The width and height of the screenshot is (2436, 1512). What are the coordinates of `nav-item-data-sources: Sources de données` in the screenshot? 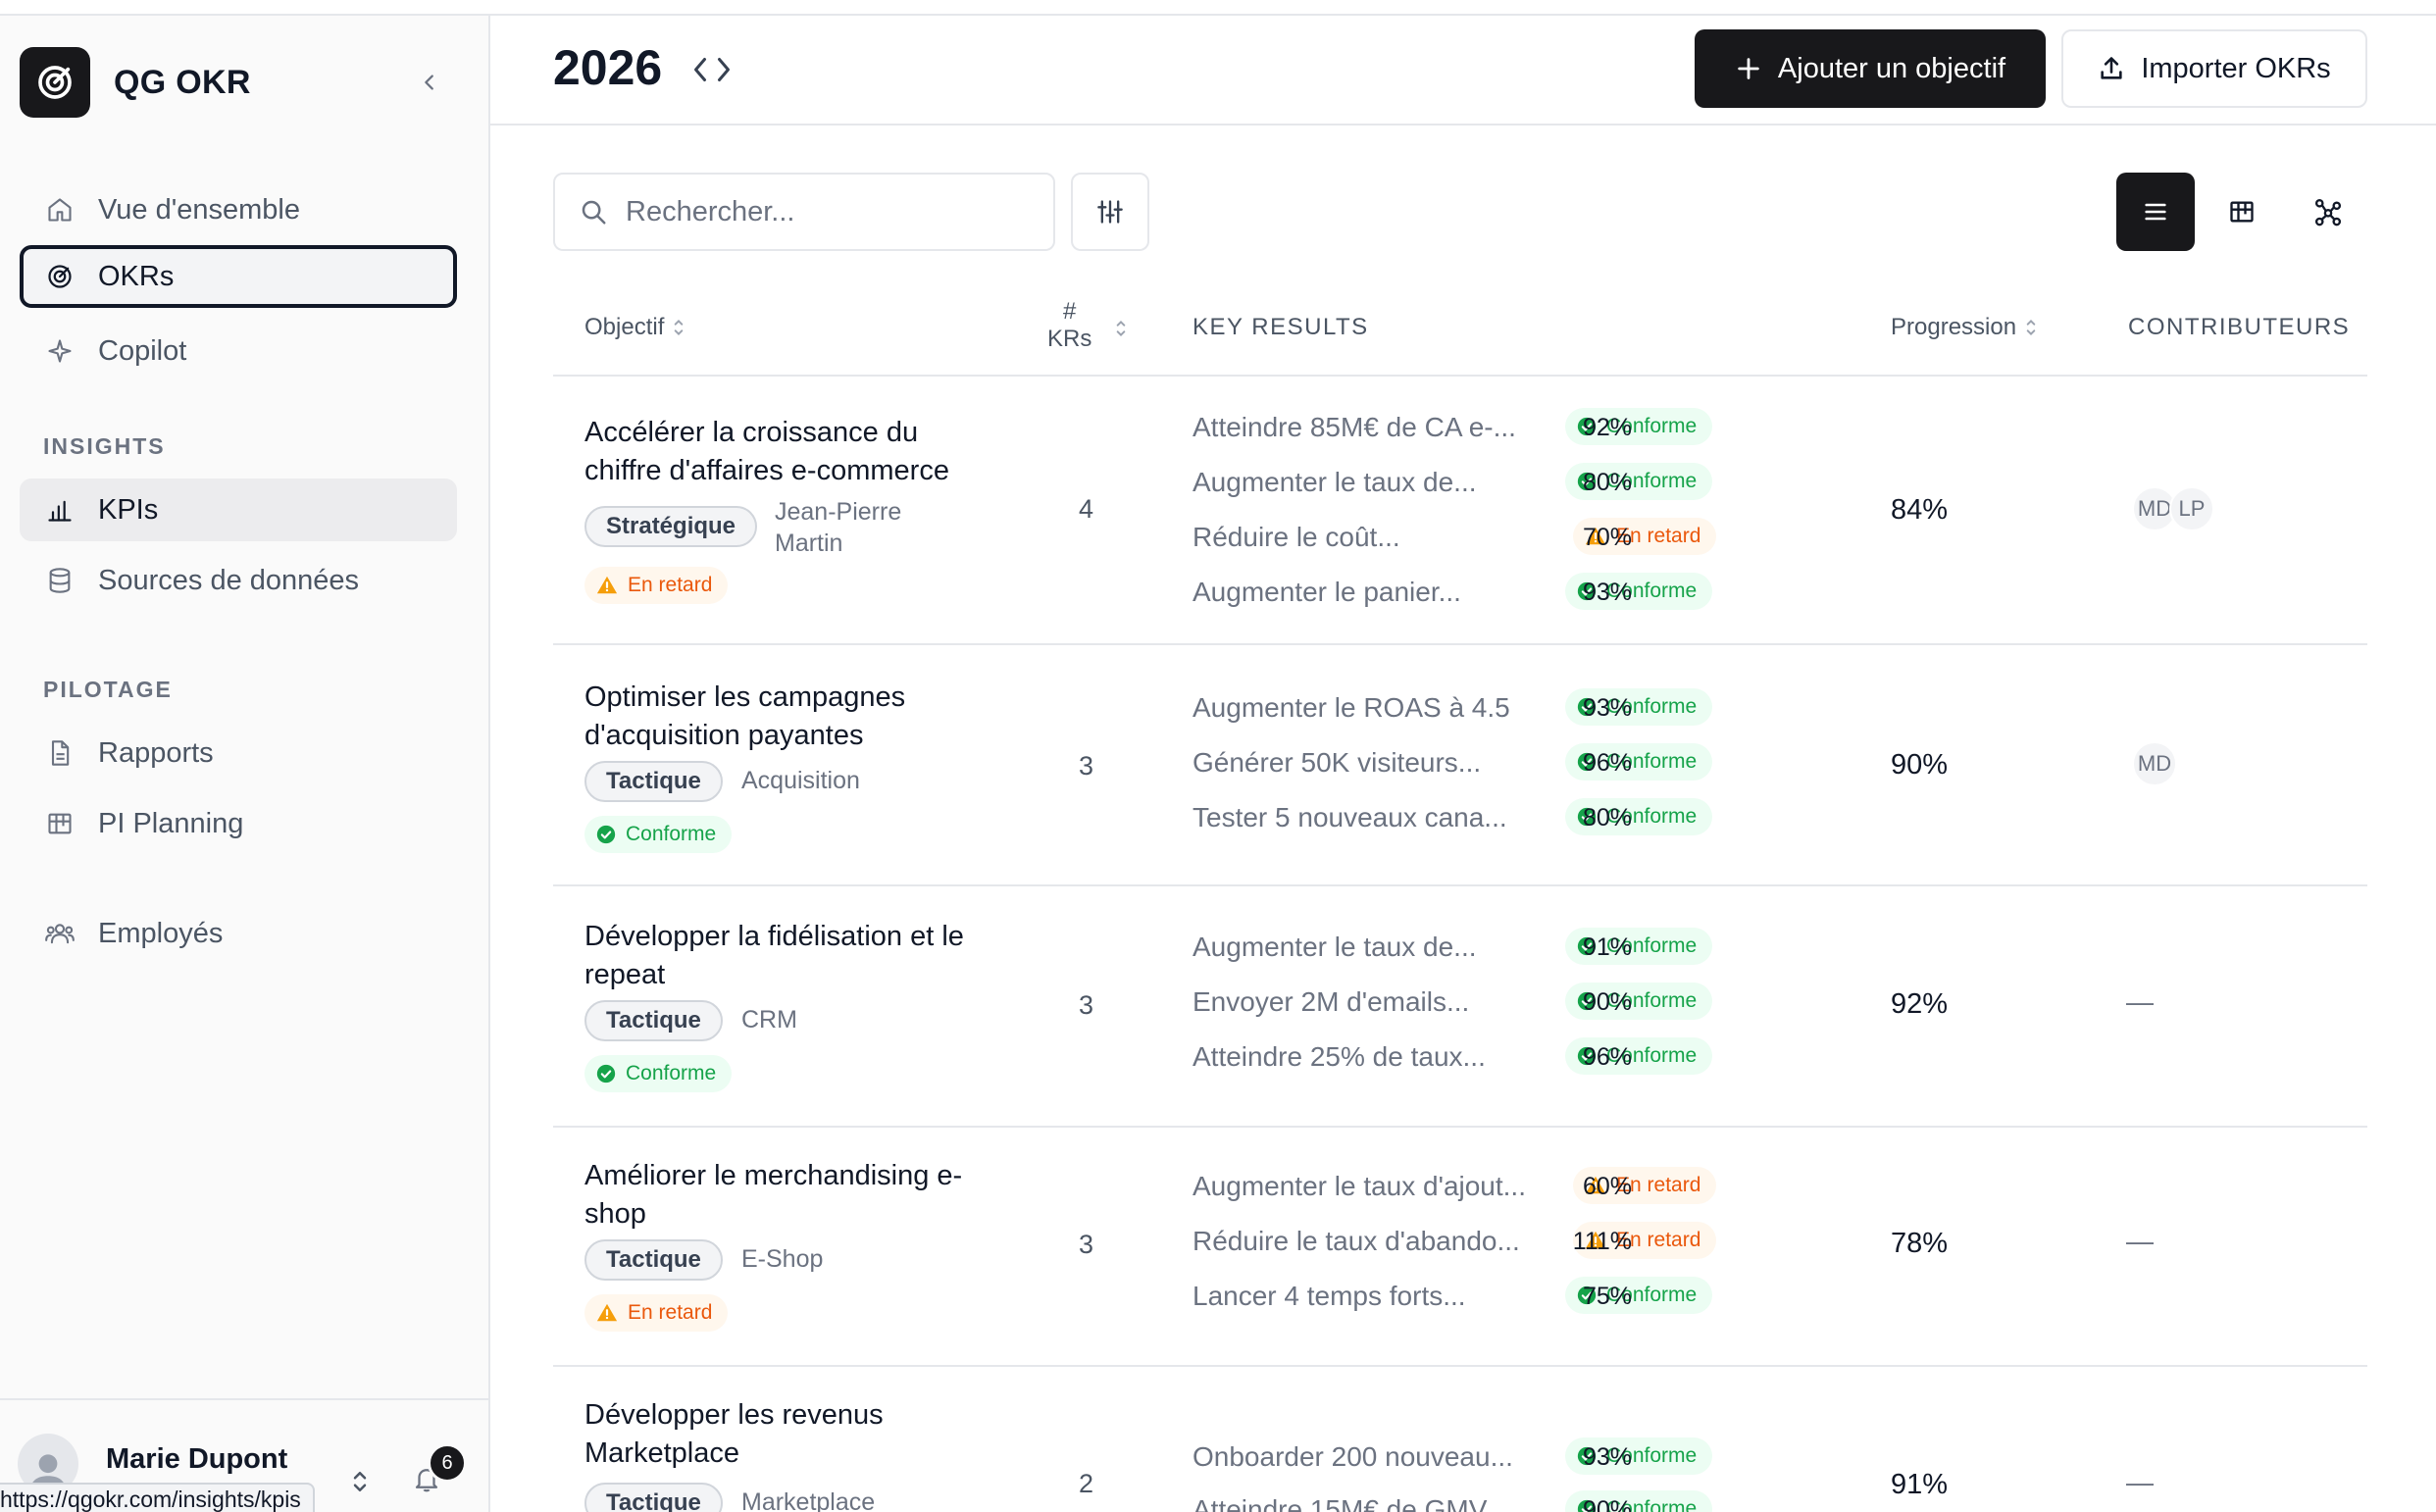 It's located at (238, 580).